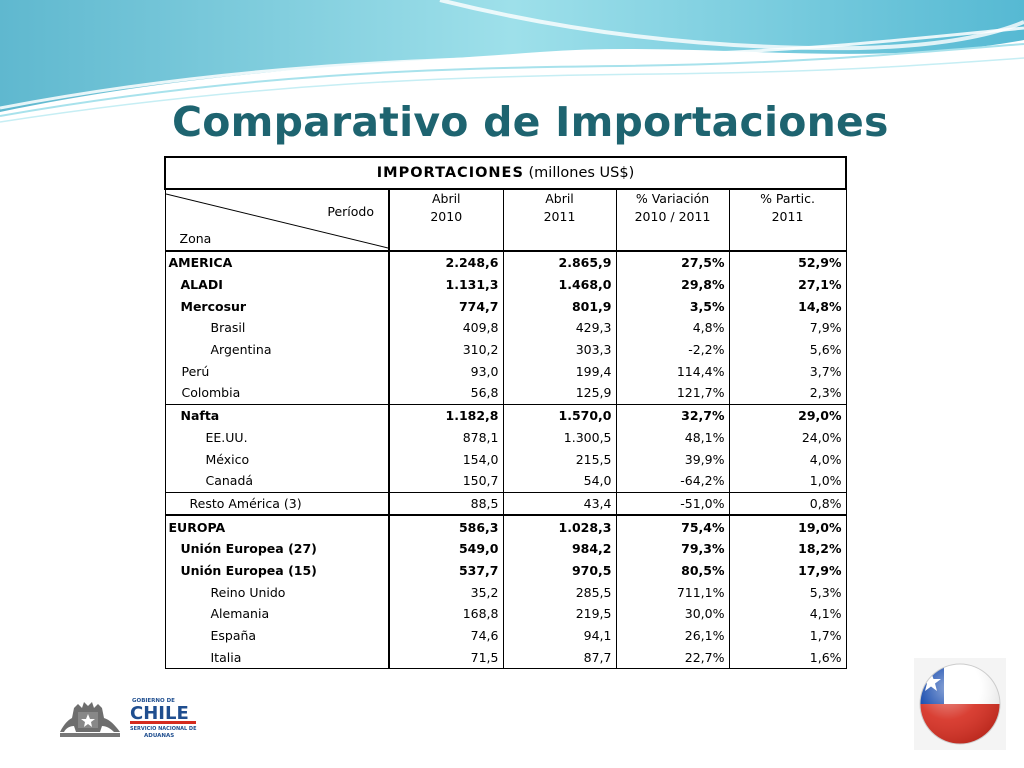 The image size is (1024, 768). I want to click on header-abril-2010: Abril 2010, so click(446, 220).